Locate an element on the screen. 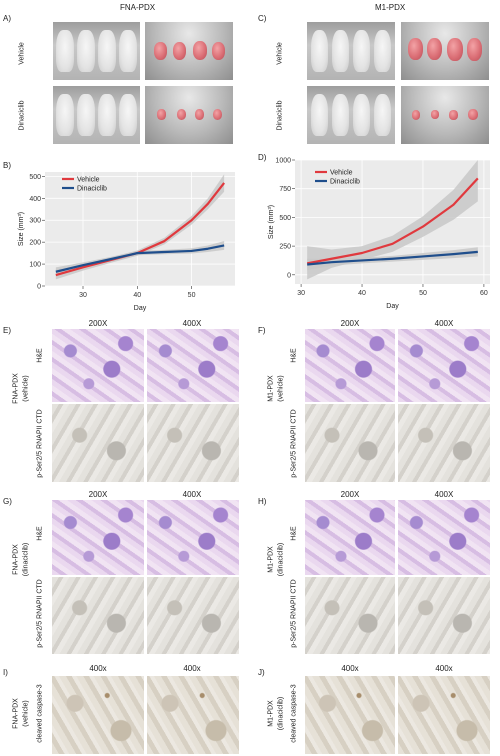 The height and width of the screenshot is (756, 500). y-tick-label: 750 is located at coordinates (285, 189).